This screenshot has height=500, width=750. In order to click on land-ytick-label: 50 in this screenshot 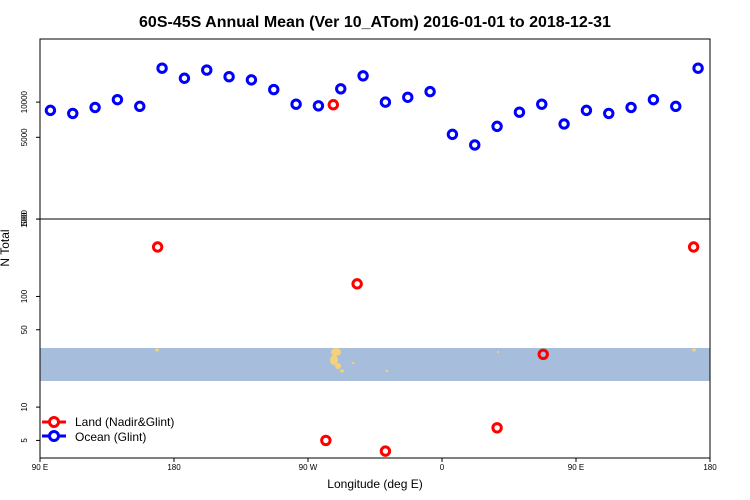, I will do `click(24, 329)`.